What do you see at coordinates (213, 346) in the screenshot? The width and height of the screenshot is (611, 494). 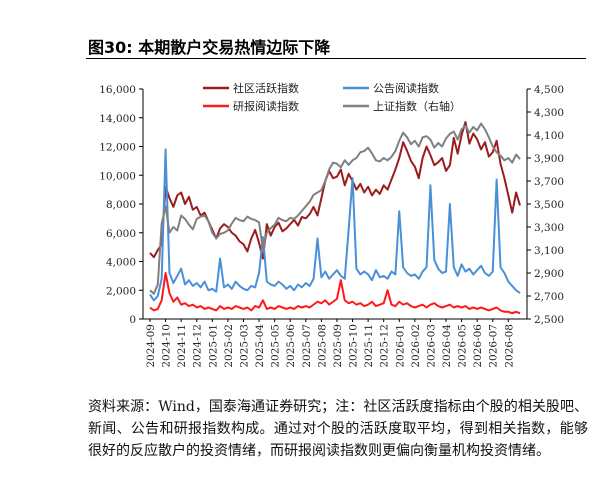 I see `x-tick-label: 2025-01` at bounding box center [213, 346].